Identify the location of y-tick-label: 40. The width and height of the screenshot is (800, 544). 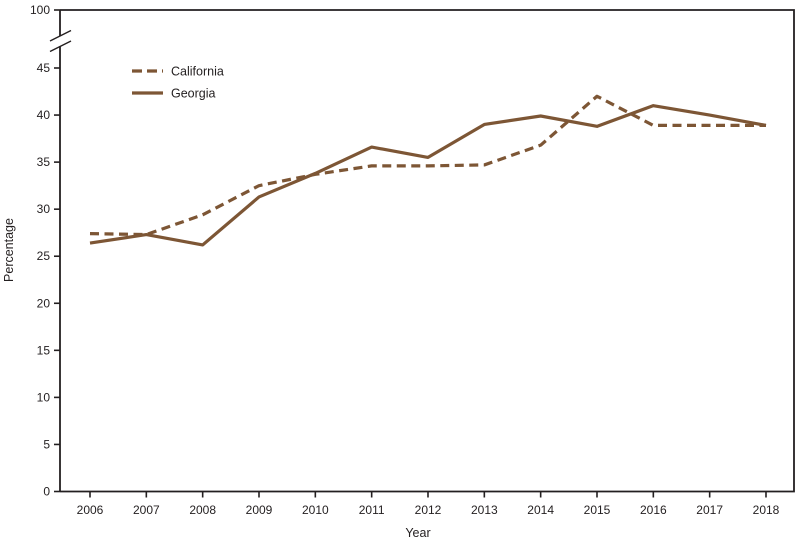
(44, 115).